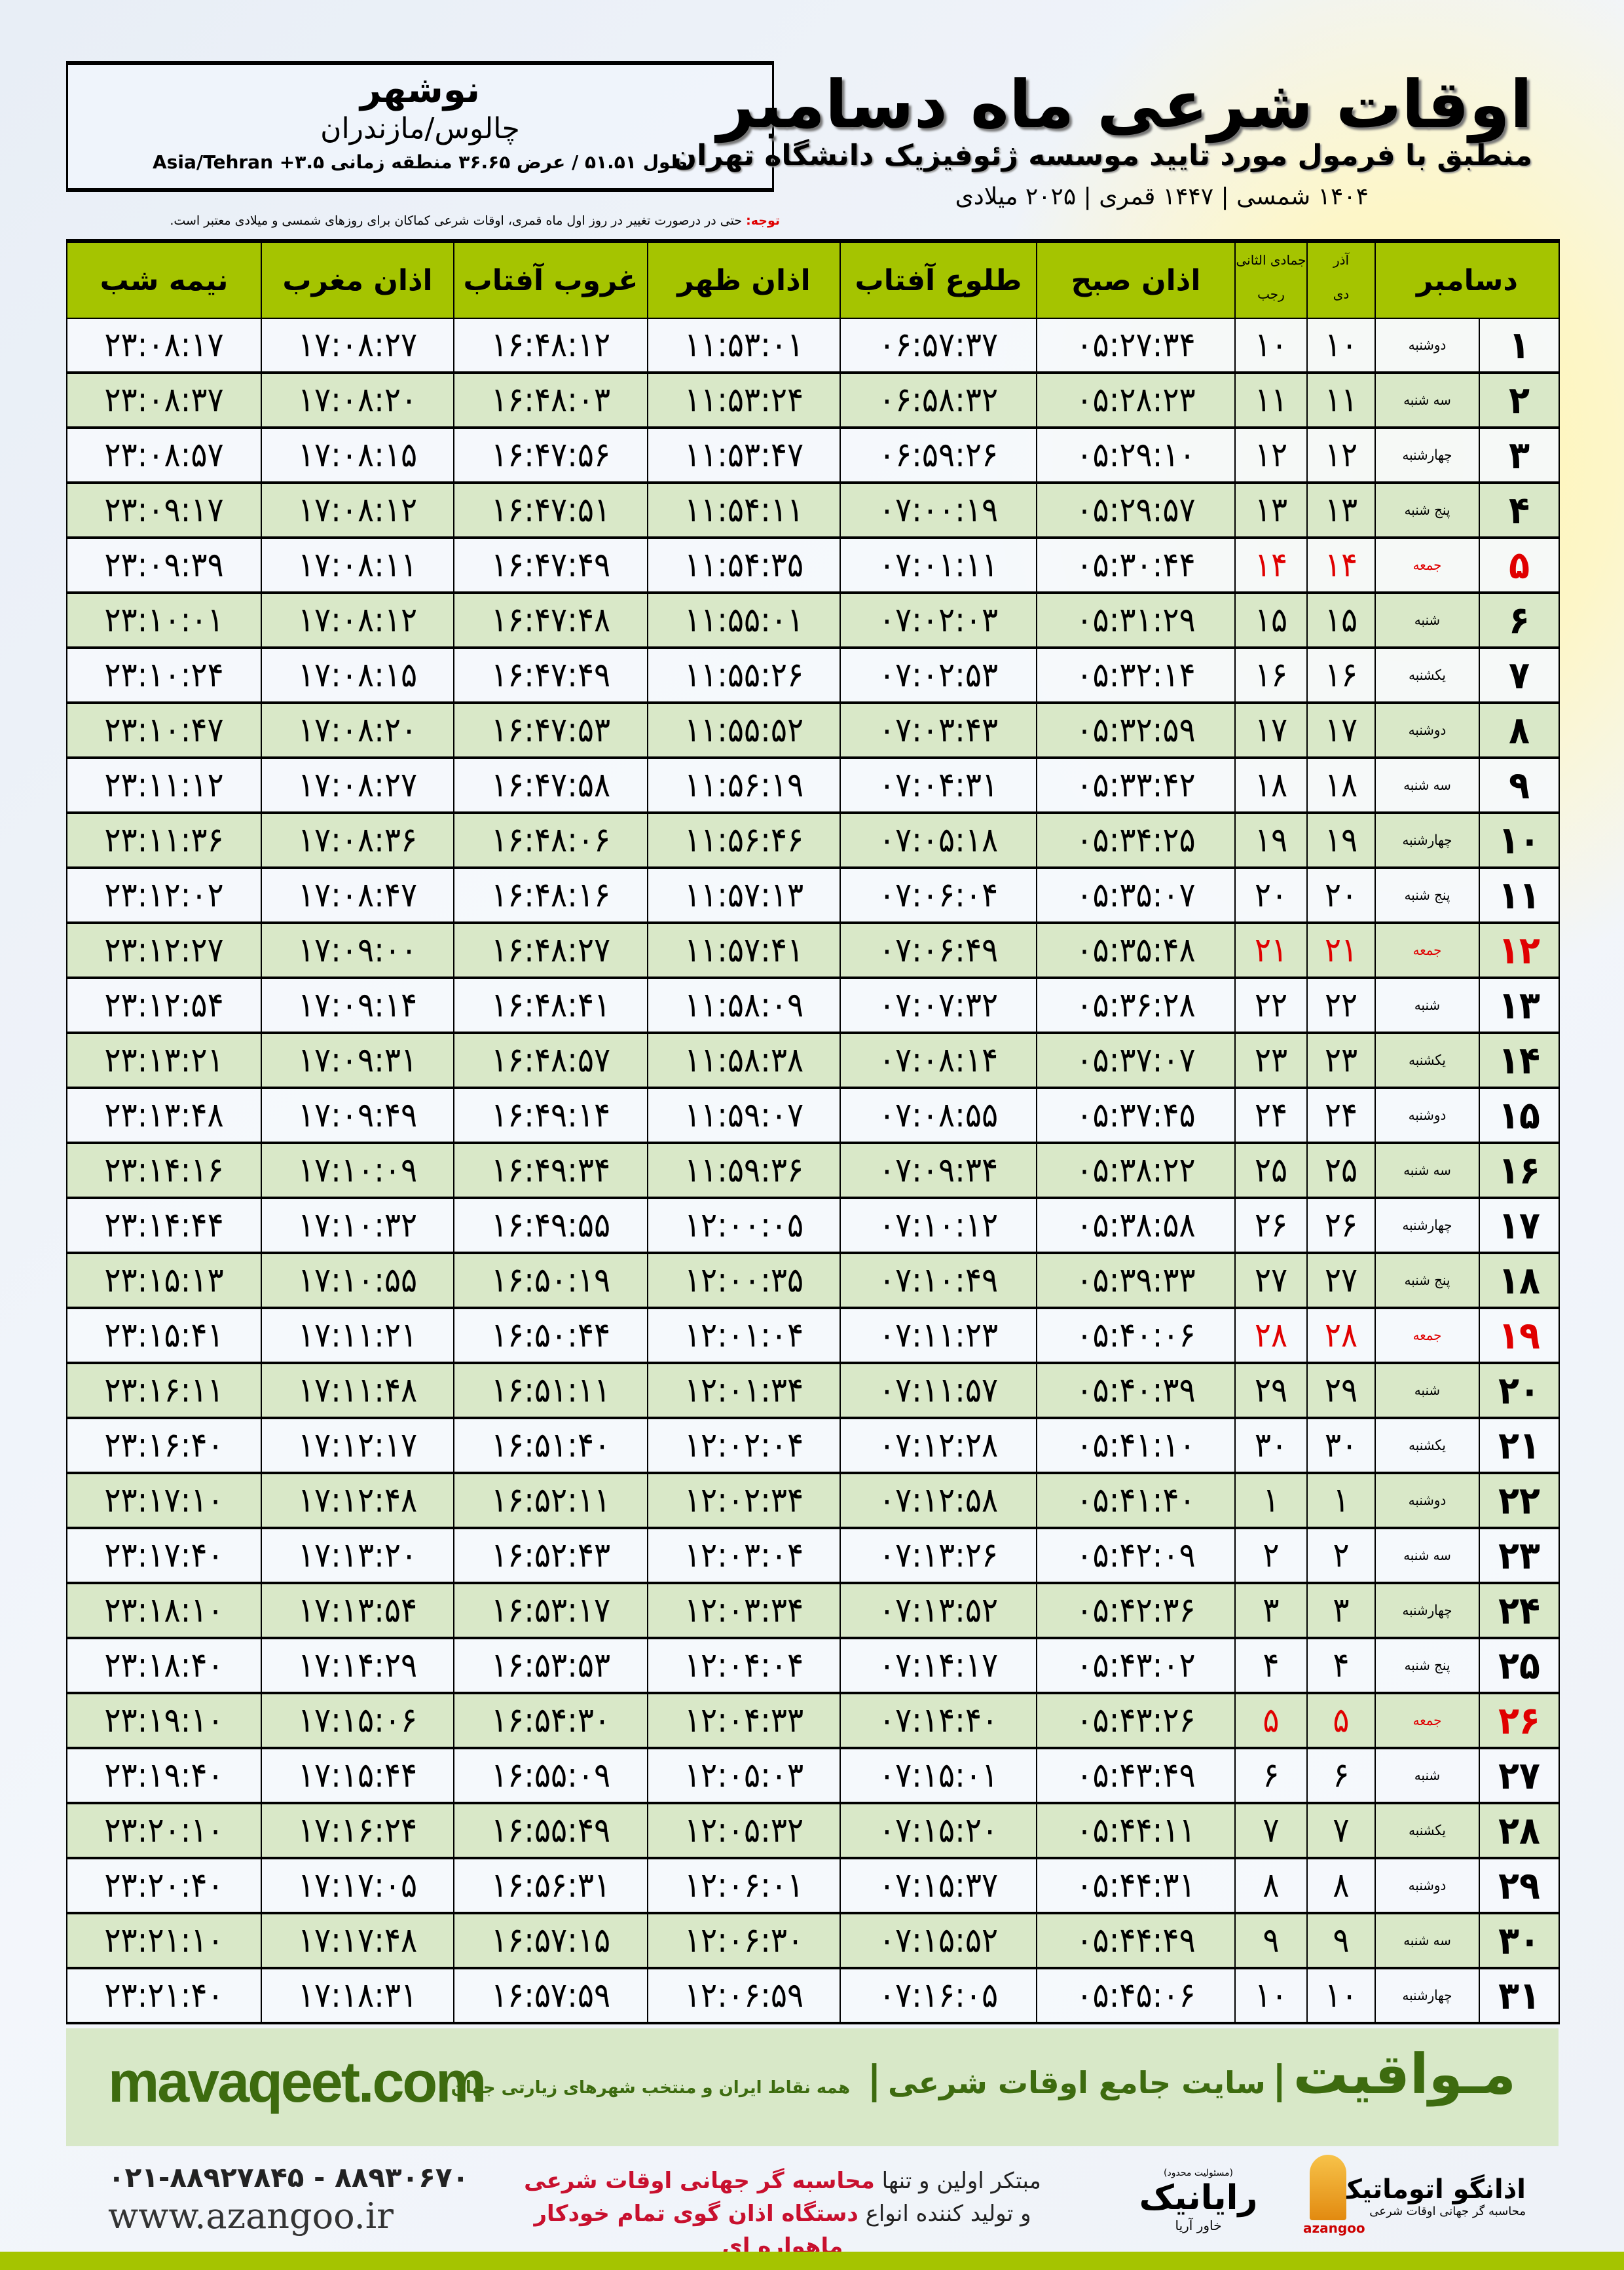 The image size is (1624, 2270). Describe the element at coordinates (938, 1720) in the screenshot. I see `cell-sunrise: ۰۷:۱۴:۴۰` at that location.